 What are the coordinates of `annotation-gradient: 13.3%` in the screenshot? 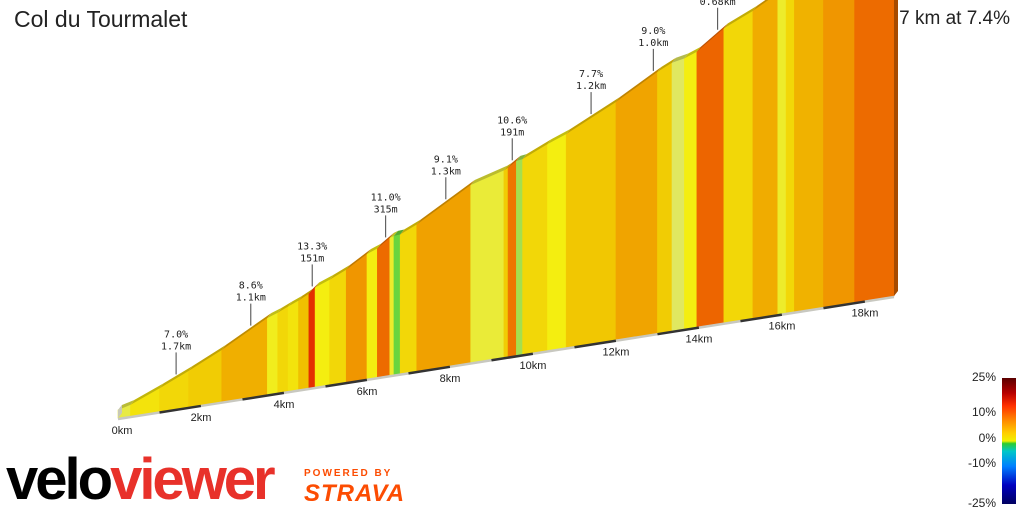 It's located at (312, 246).